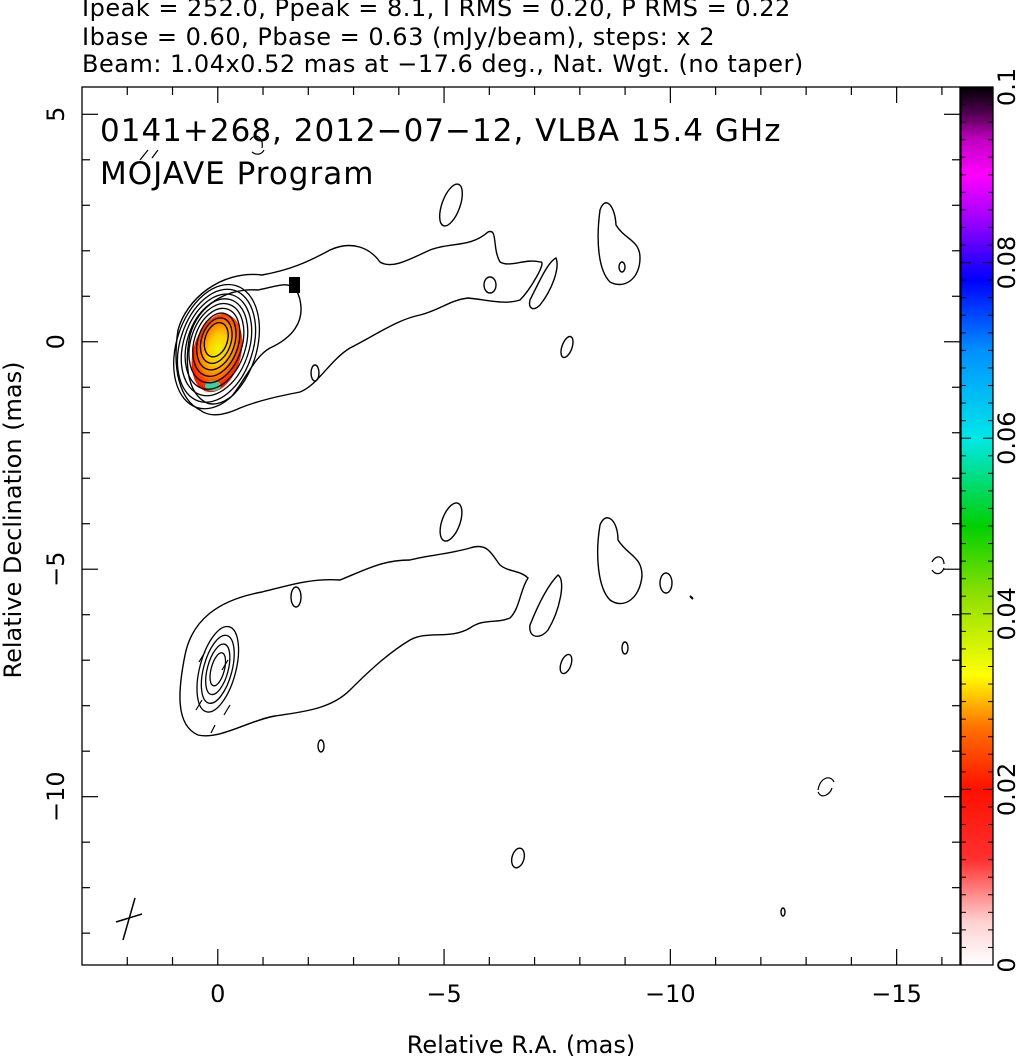 This screenshot has width=1021, height=1060. I want to click on colorbar-tick-label: 0.1, so click(1007, 87).